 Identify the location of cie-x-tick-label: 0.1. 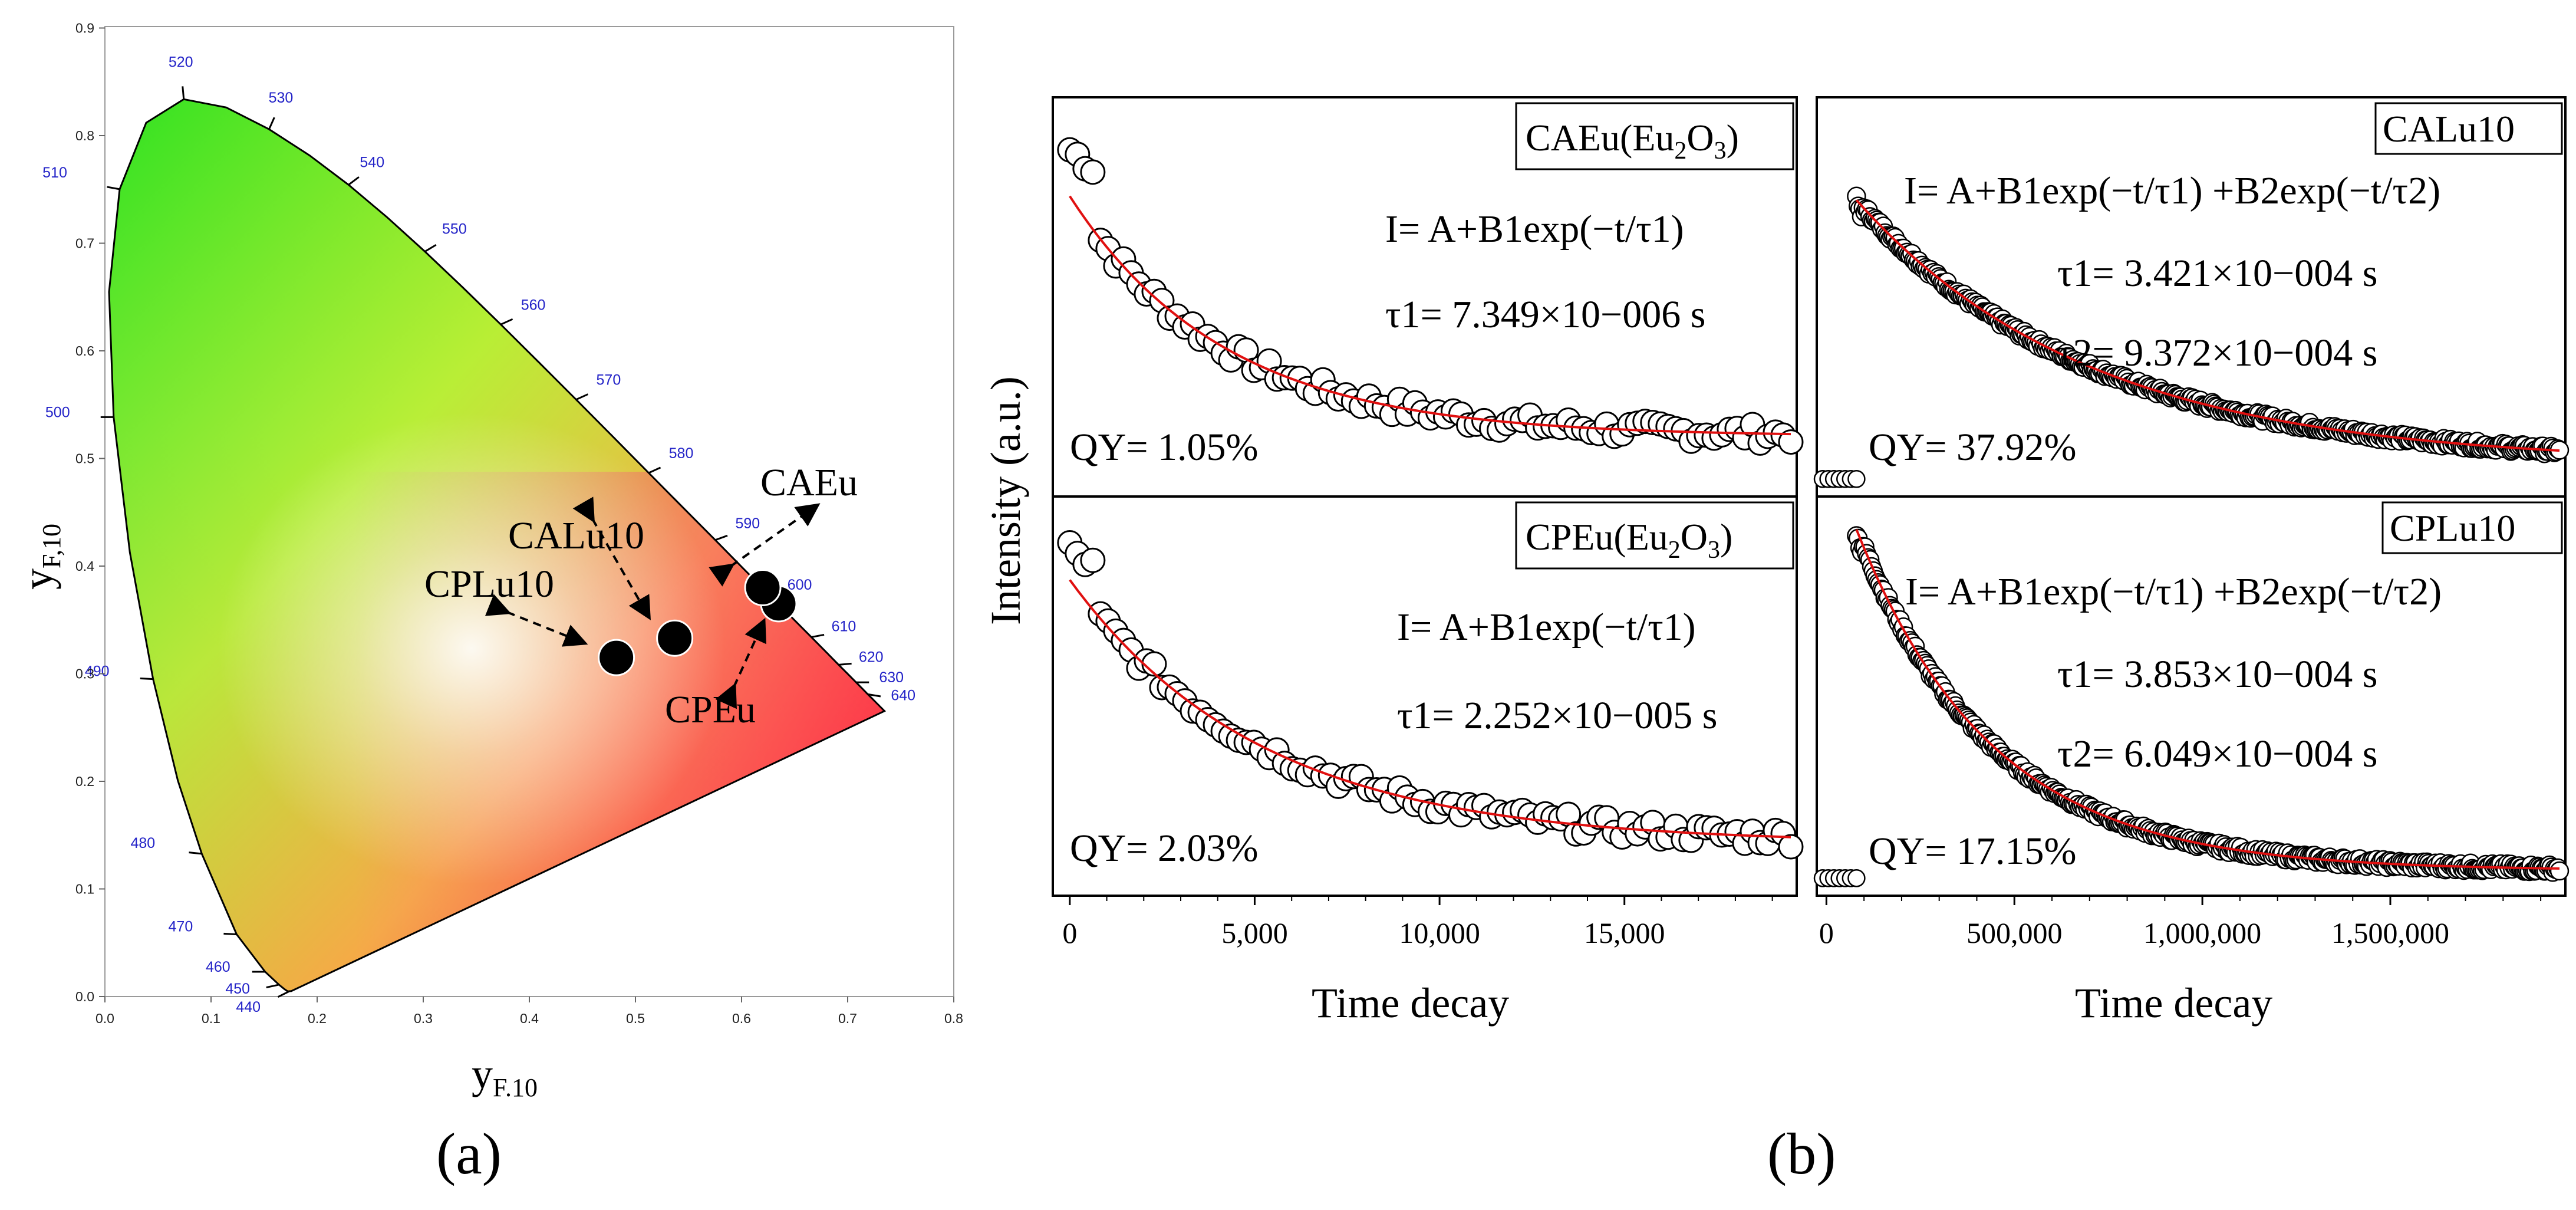
(211, 1019).